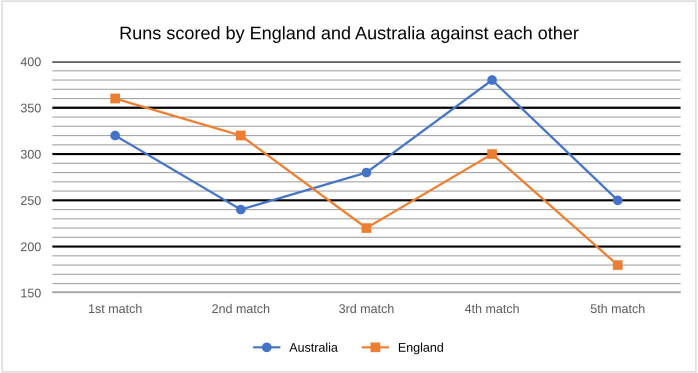 The height and width of the screenshot is (373, 698). Describe the element at coordinates (31, 293) in the screenshot. I see `y-tick-label: 150` at that location.